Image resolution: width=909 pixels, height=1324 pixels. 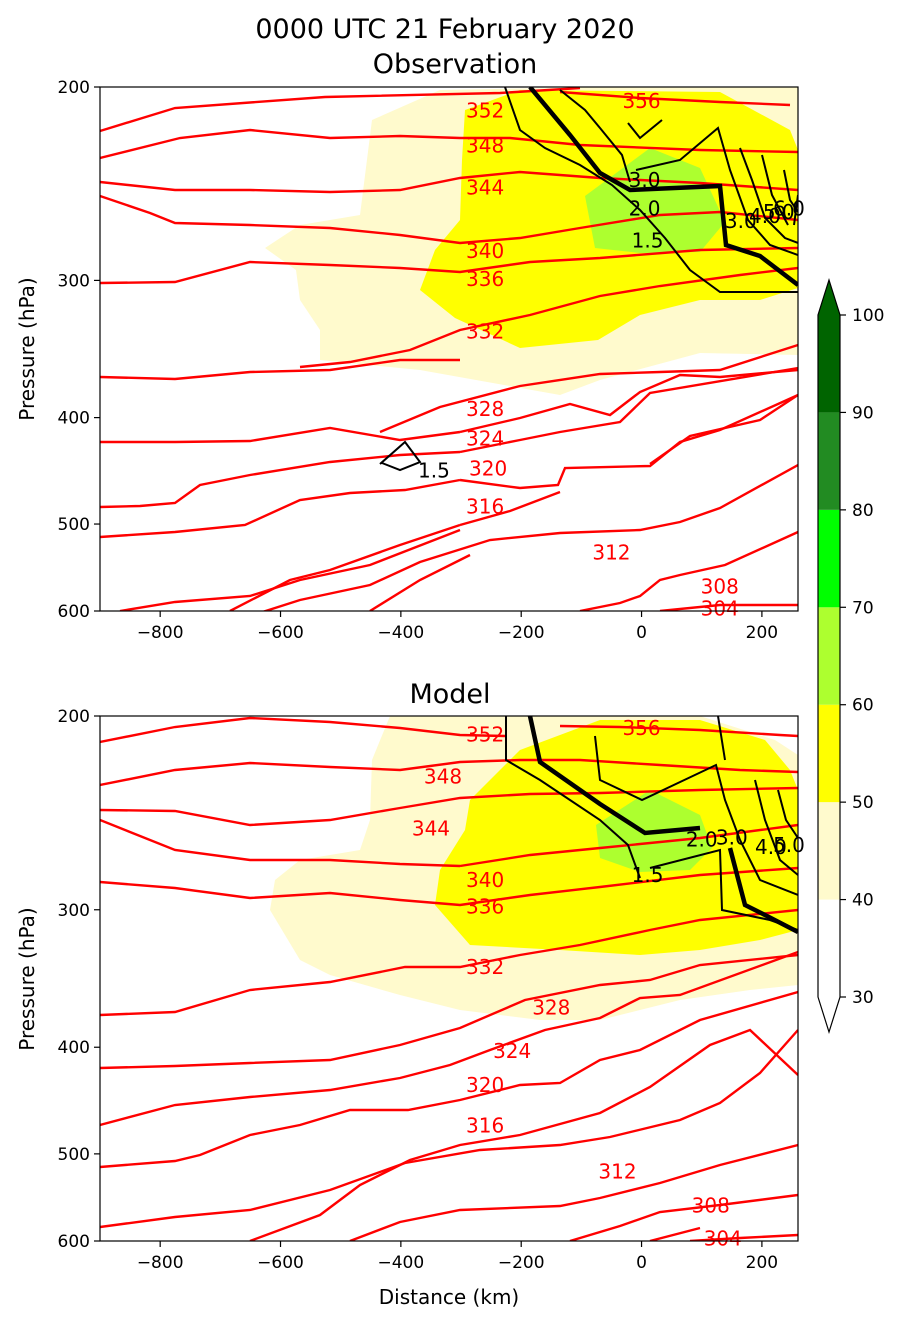 I want to click on colorbar: 30 40 50 60 70 80 90 100, so click(x=850, y=656).